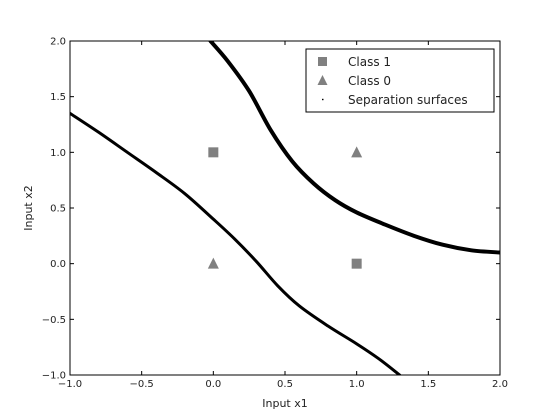  Describe the element at coordinates (369, 81) in the screenshot. I see `legend-class0-label: Class 0` at that location.